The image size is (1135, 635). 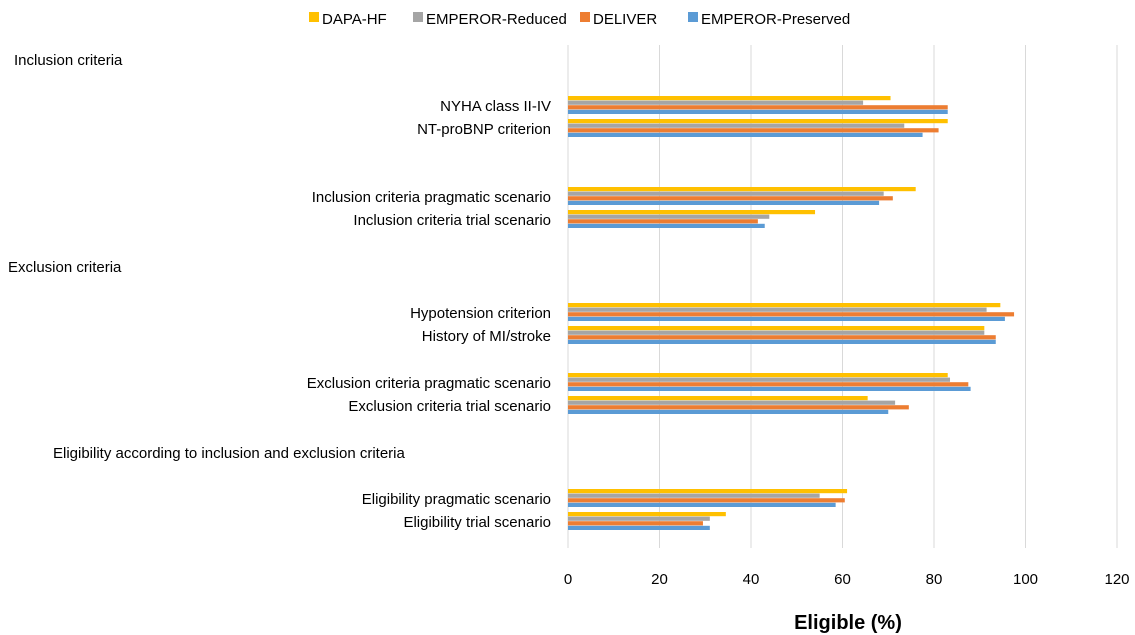 I want to click on x-tick-label: 100, so click(x=1025, y=579).